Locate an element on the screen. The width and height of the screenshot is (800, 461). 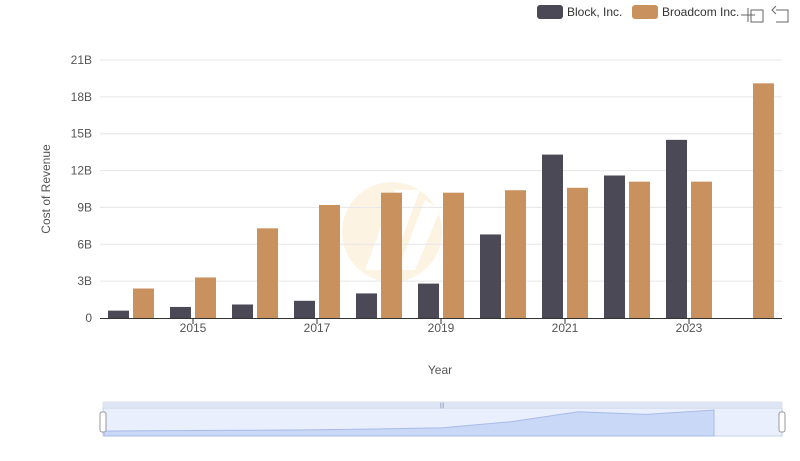
legend-label-broadcom: Broadcom Inc. is located at coordinates (700, 12).